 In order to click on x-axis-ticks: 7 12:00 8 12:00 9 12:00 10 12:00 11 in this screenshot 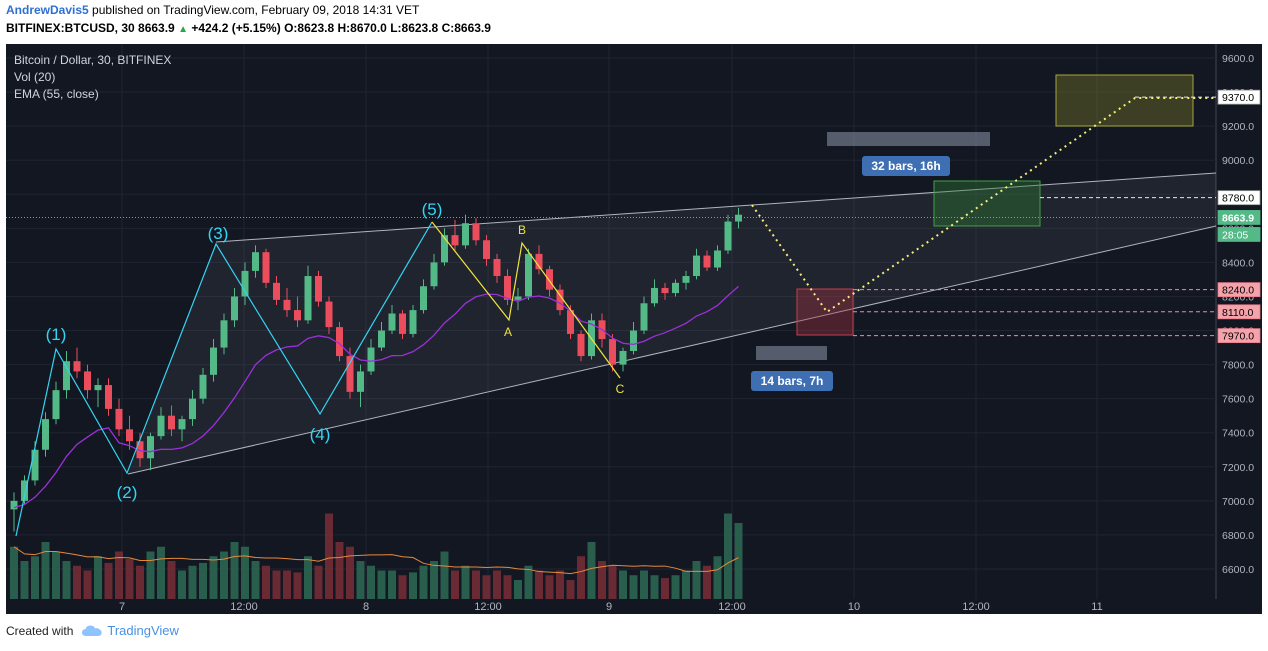, I will do `click(611, 607)`.